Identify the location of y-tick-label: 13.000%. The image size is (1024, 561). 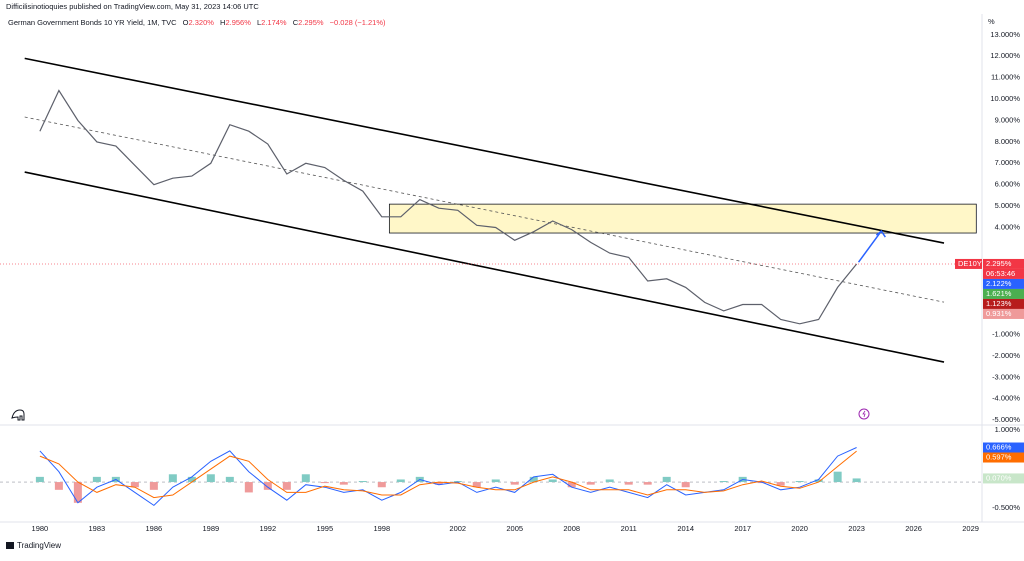
(1005, 34).